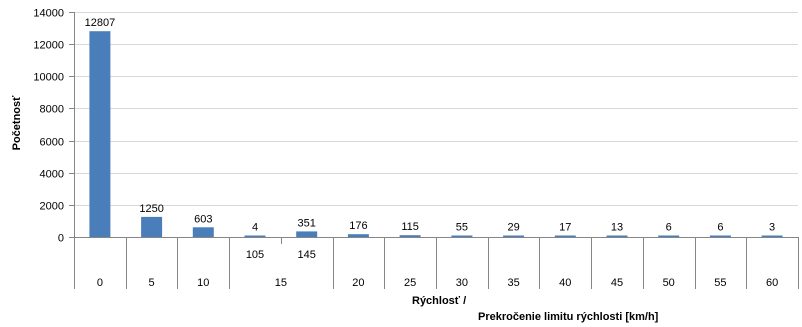  What do you see at coordinates (152, 283) in the screenshot?
I see `x-tick-label: 5` at bounding box center [152, 283].